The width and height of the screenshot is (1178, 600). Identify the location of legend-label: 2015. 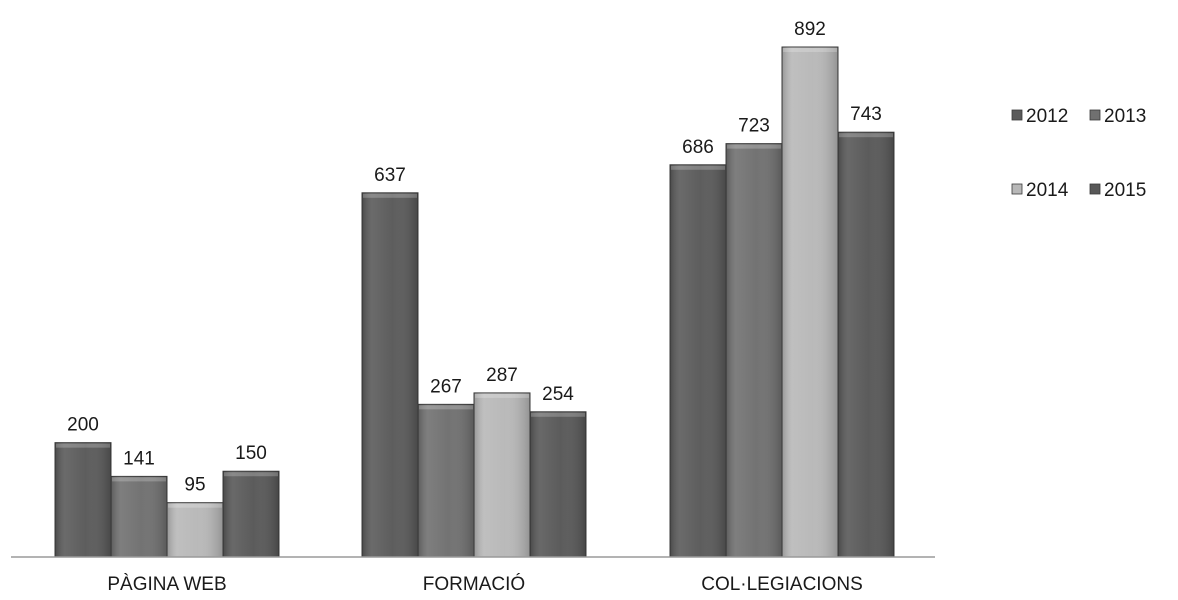
(1125, 190).